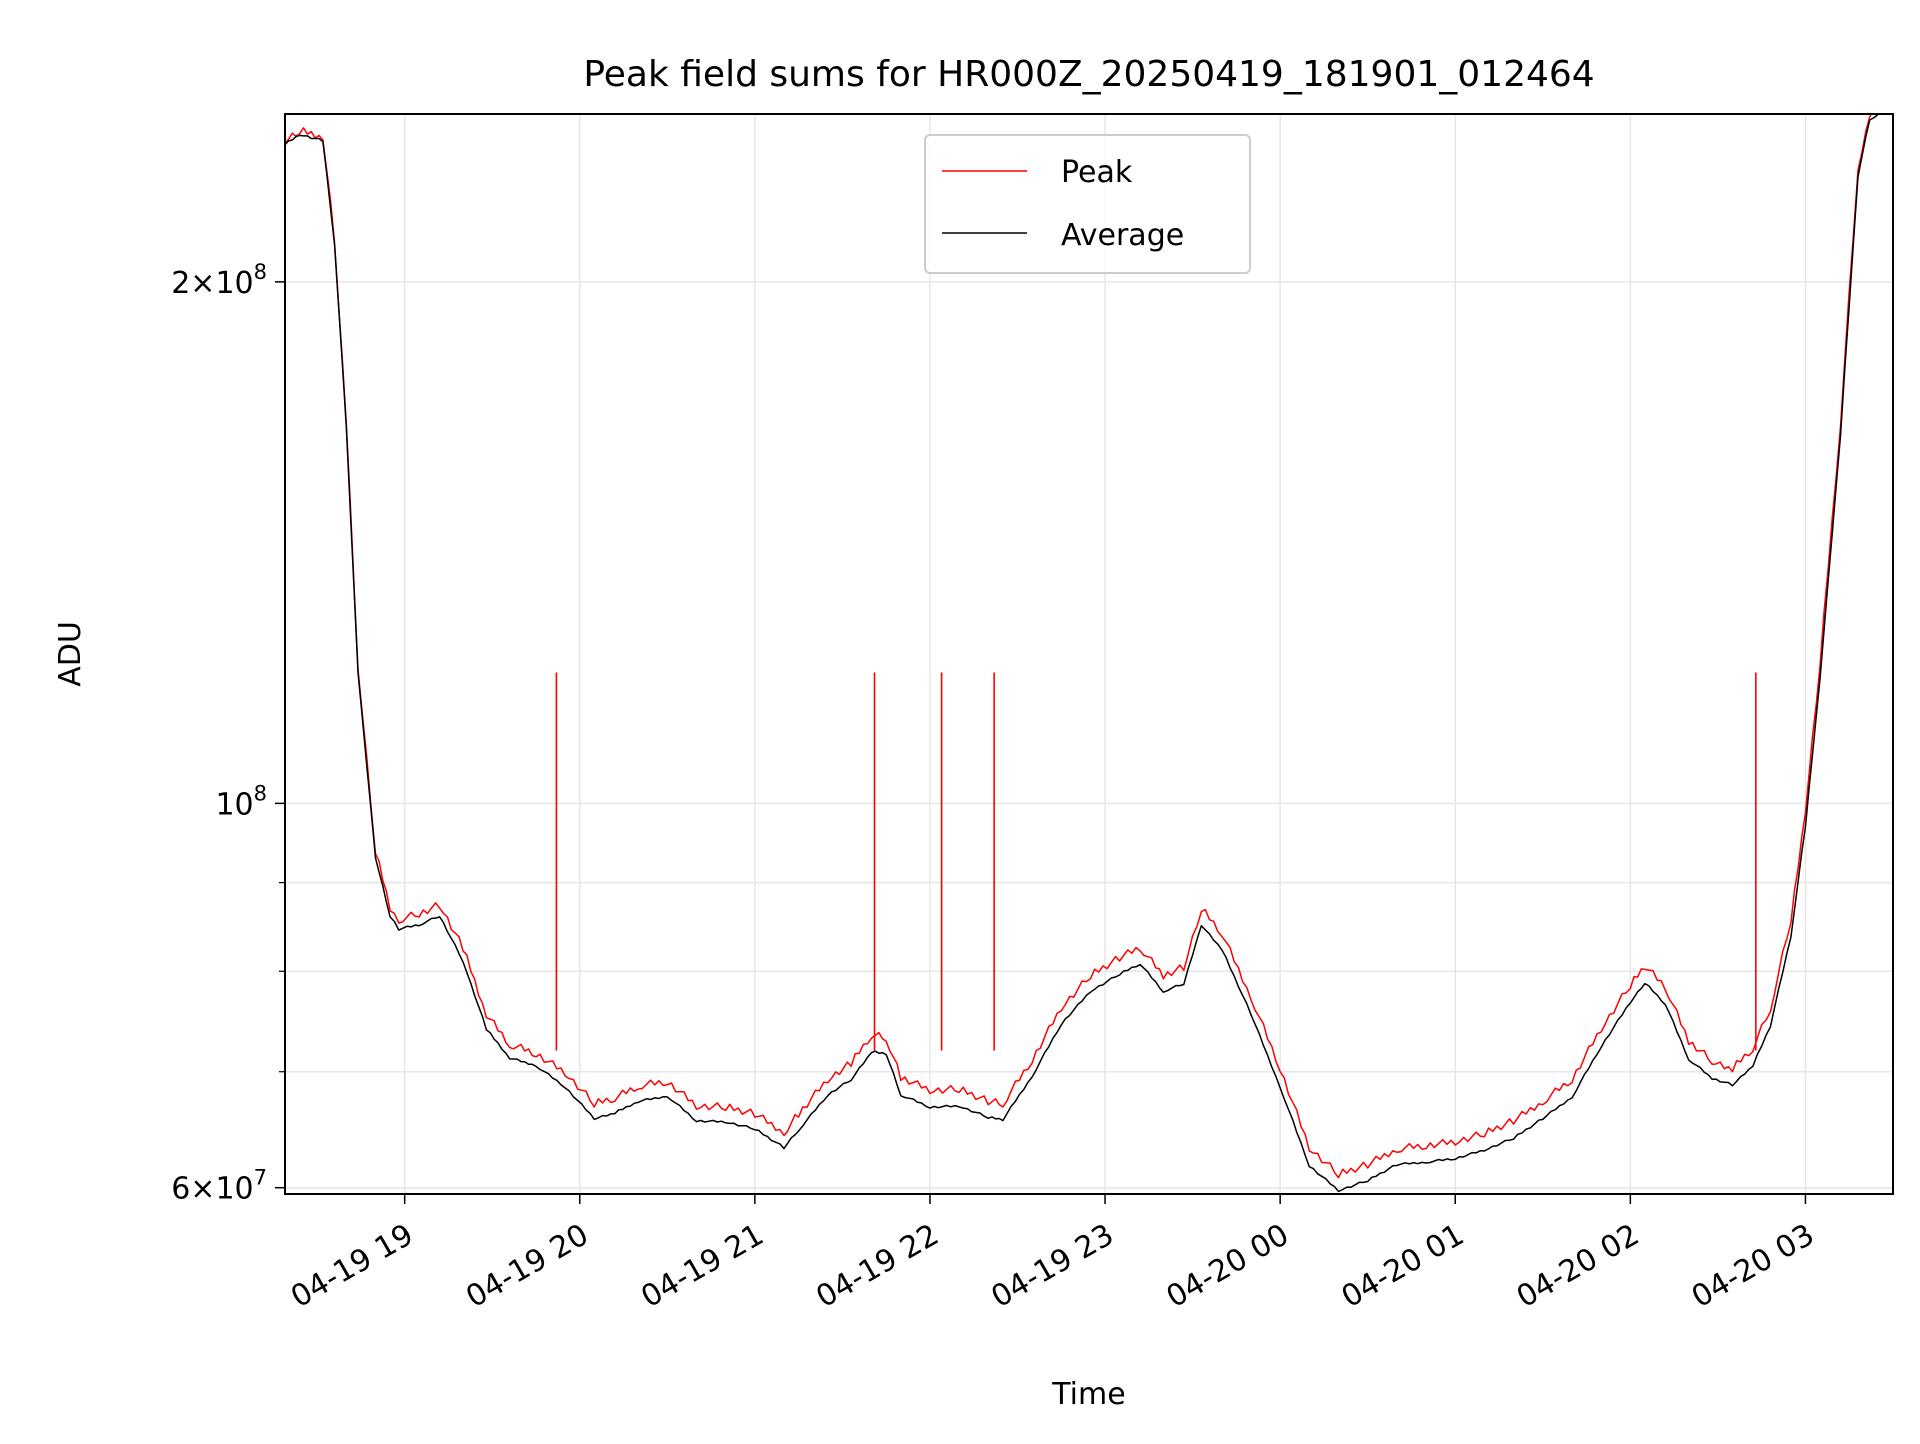 The width and height of the screenshot is (1920, 1444). I want to click on y-tick-label: 108, so click(241, 801).